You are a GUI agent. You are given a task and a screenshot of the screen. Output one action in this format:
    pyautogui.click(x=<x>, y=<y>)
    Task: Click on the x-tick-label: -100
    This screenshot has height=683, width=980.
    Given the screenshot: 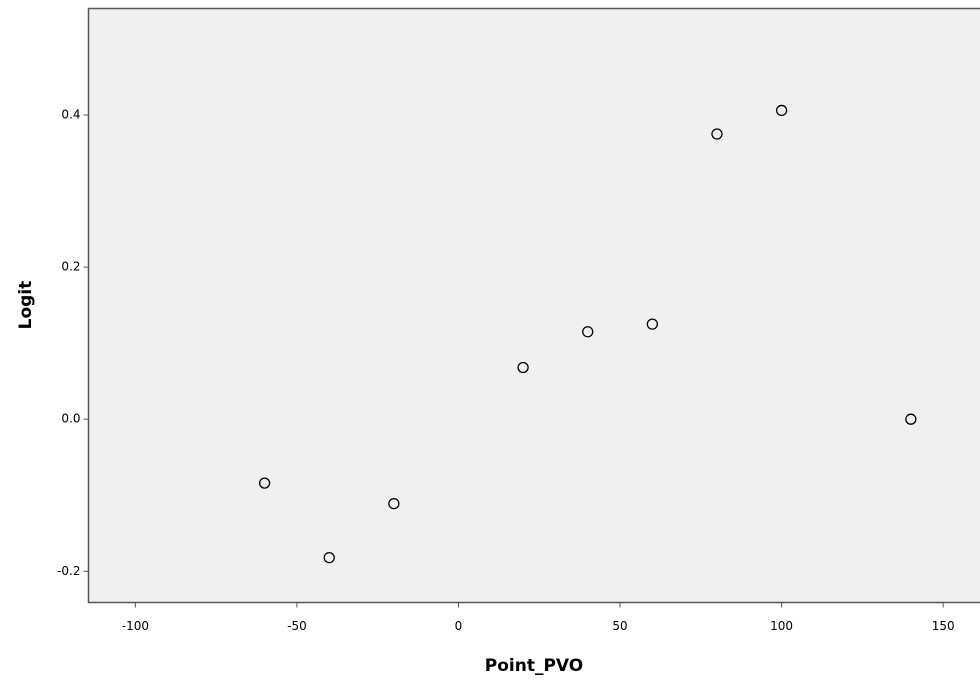 What is the action you would take?
    pyautogui.click(x=135, y=626)
    